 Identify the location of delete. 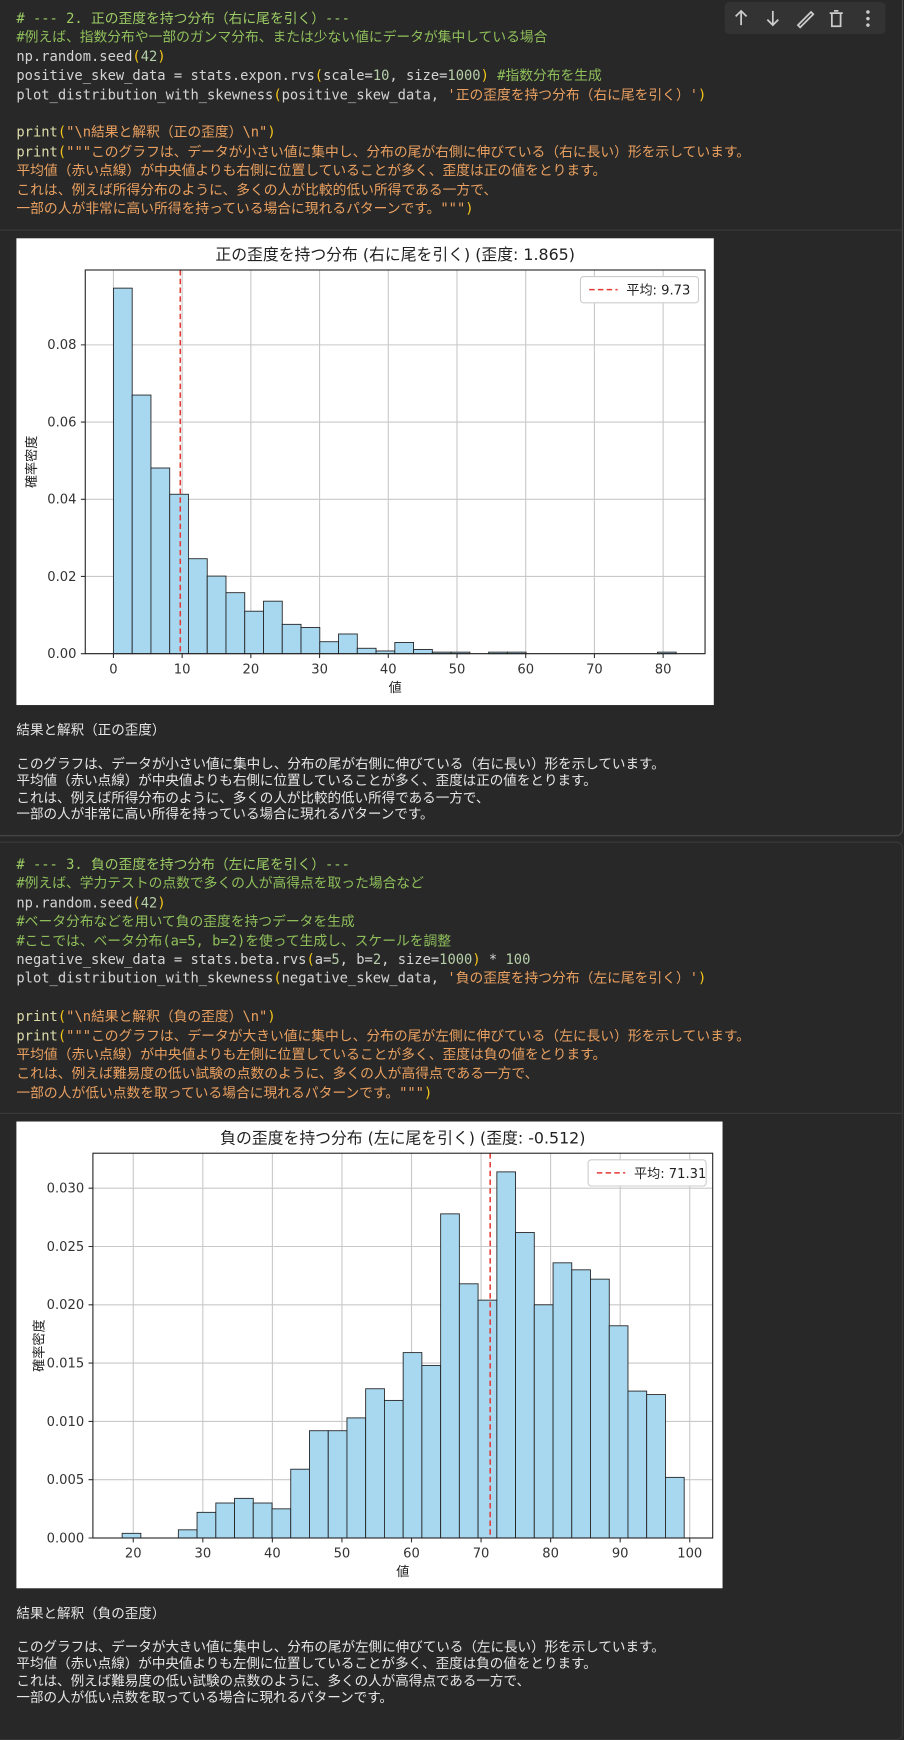
(836, 19).